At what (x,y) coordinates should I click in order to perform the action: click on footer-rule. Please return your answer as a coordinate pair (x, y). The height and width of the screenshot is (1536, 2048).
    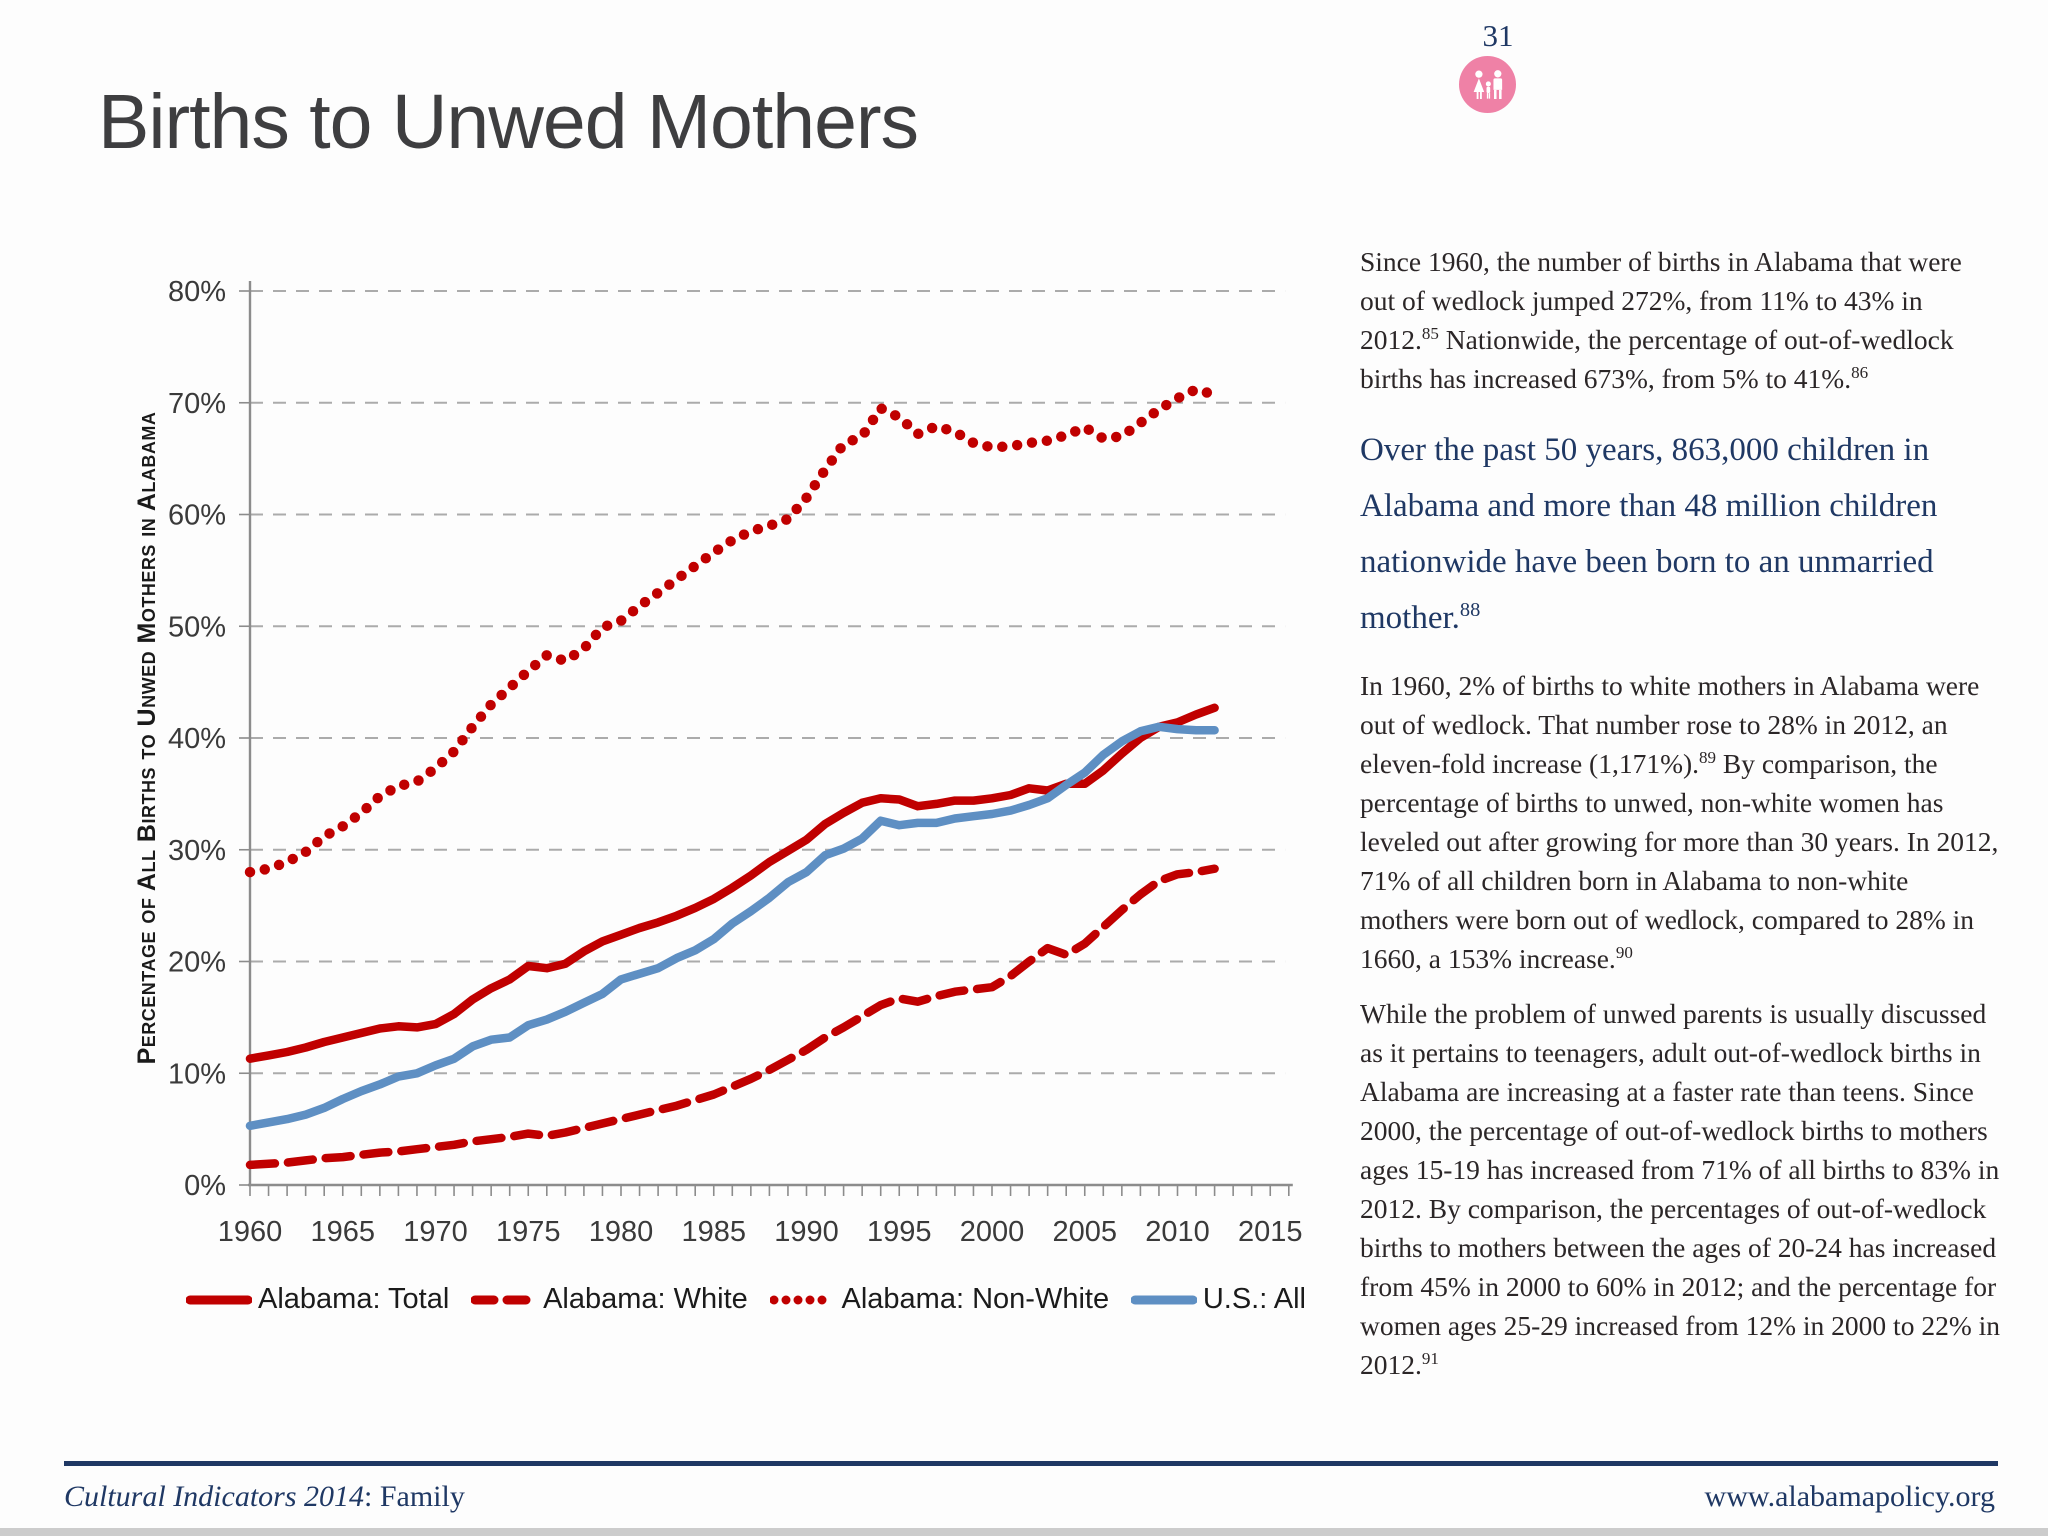
    Looking at the image, I should click on (1031, 1463).